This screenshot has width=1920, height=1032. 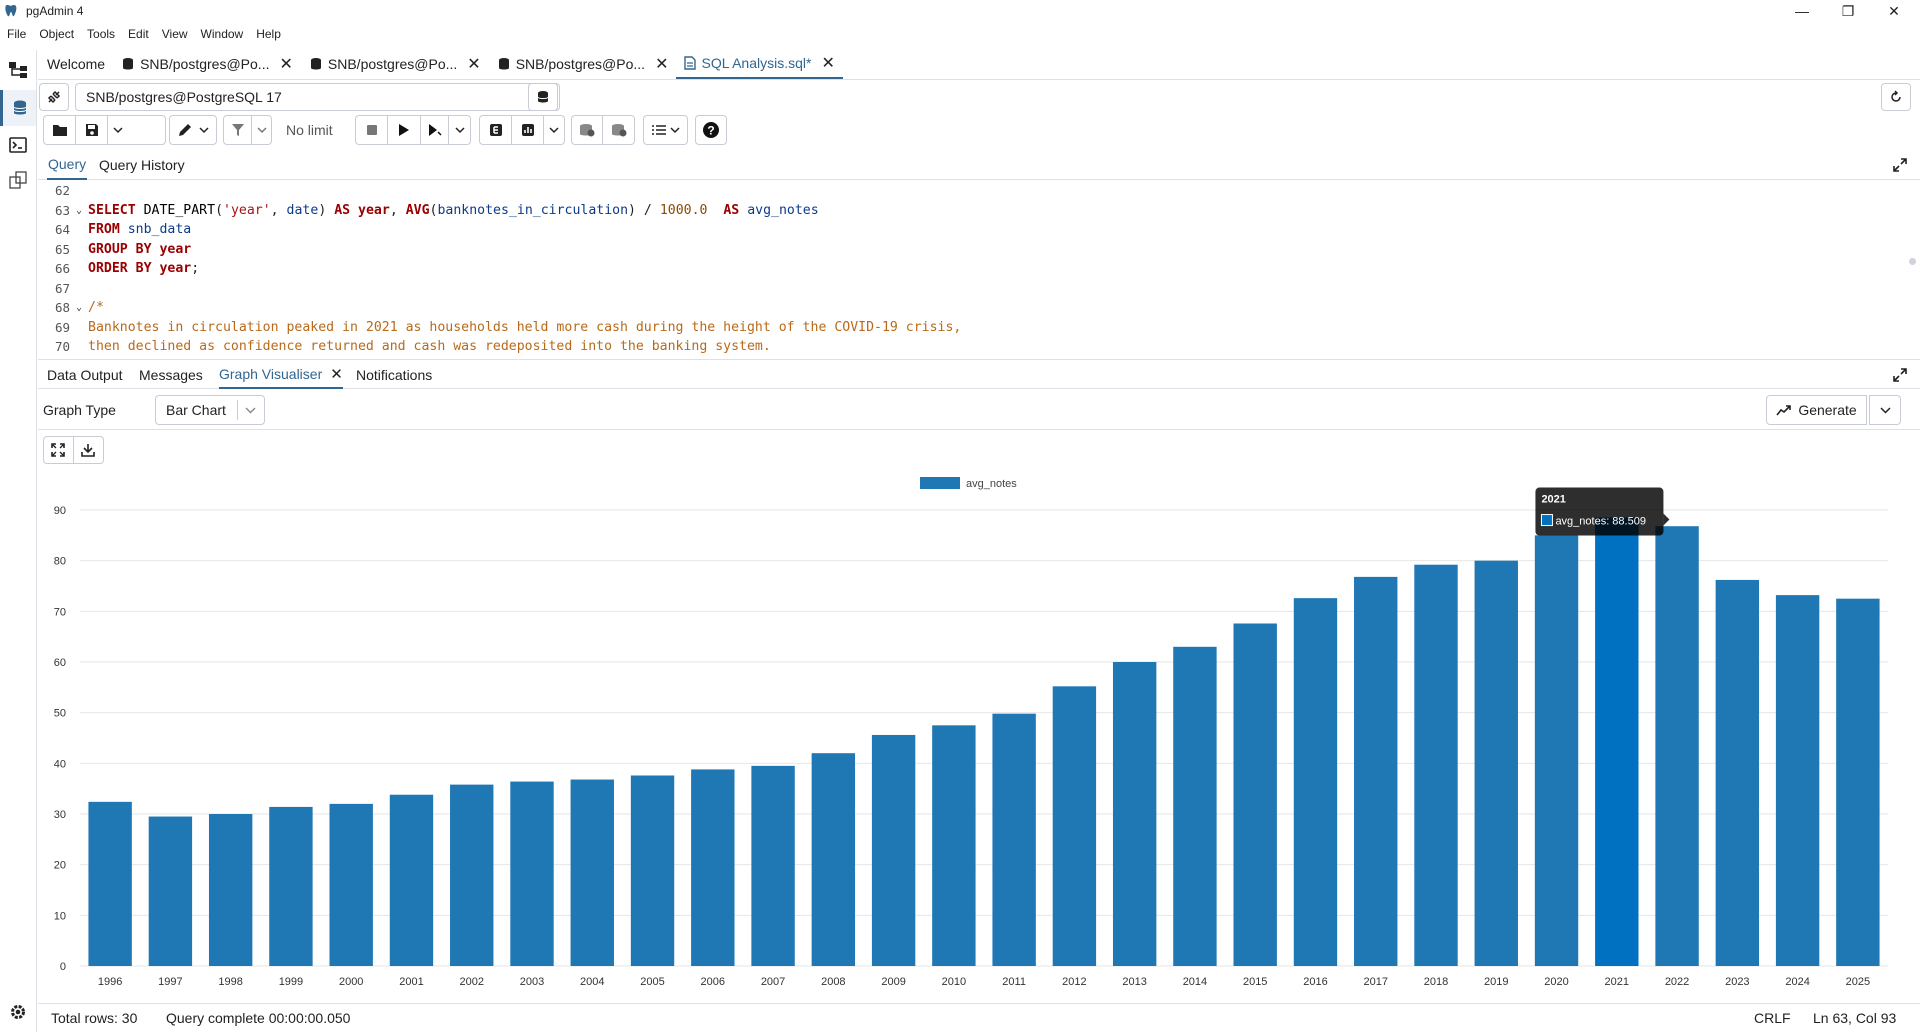 I want to click on generate-button: Generate, so click(x=1816, y=410).